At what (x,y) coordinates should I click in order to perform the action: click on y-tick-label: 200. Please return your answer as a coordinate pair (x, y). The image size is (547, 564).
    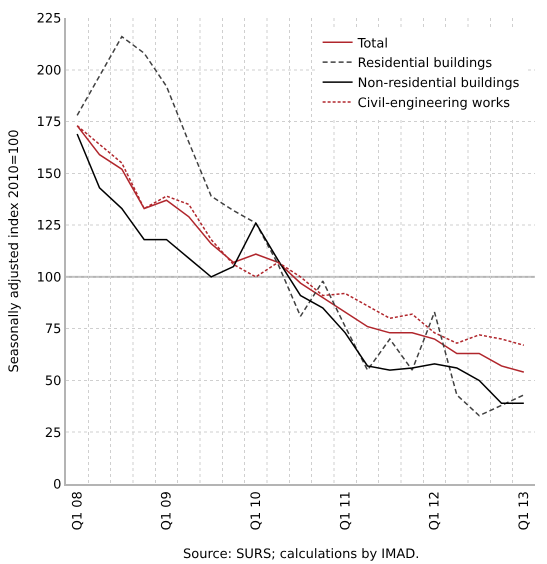
    Looking at the image, I should click on (49, 70).